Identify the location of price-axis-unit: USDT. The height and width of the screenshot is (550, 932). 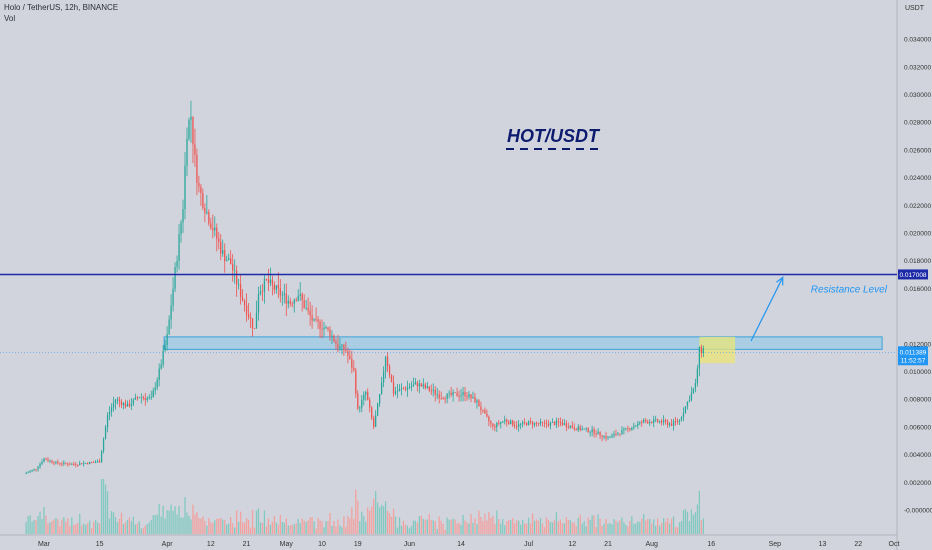
(914, 8).